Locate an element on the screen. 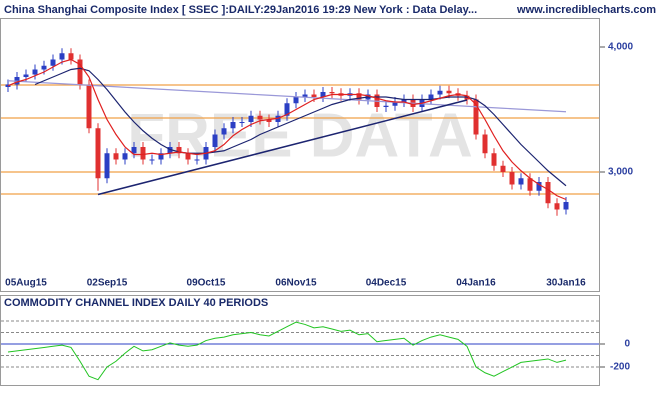  x-tick-label: 02Sep15 is located at coordinates (107, 283).